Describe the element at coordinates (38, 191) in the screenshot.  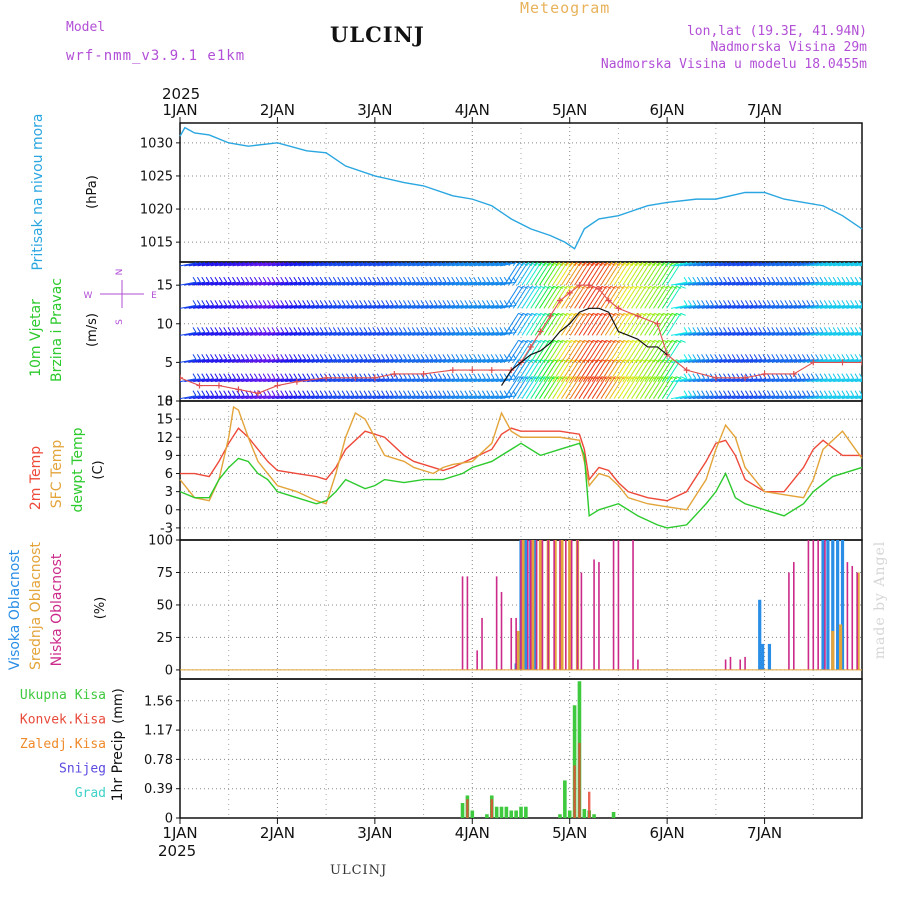
I see `pressure-axis-label: Pritisak na nivou mora` at that location.